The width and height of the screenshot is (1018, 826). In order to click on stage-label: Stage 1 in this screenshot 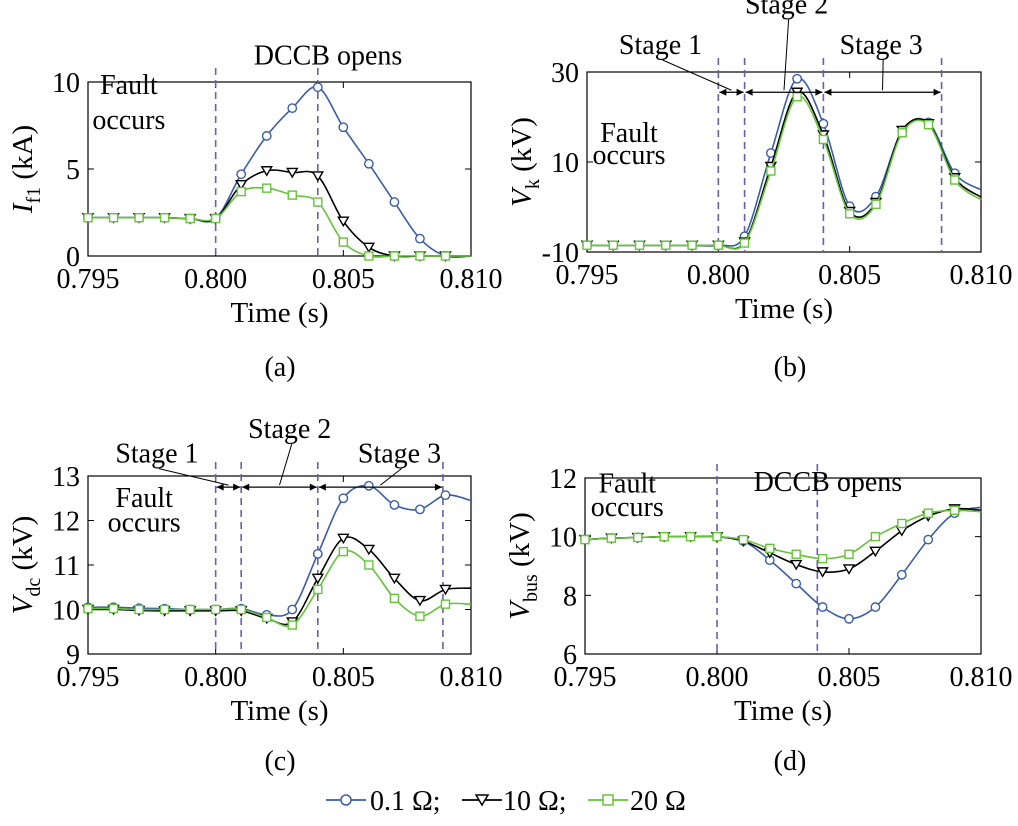, I will do `click(660, 45)`.